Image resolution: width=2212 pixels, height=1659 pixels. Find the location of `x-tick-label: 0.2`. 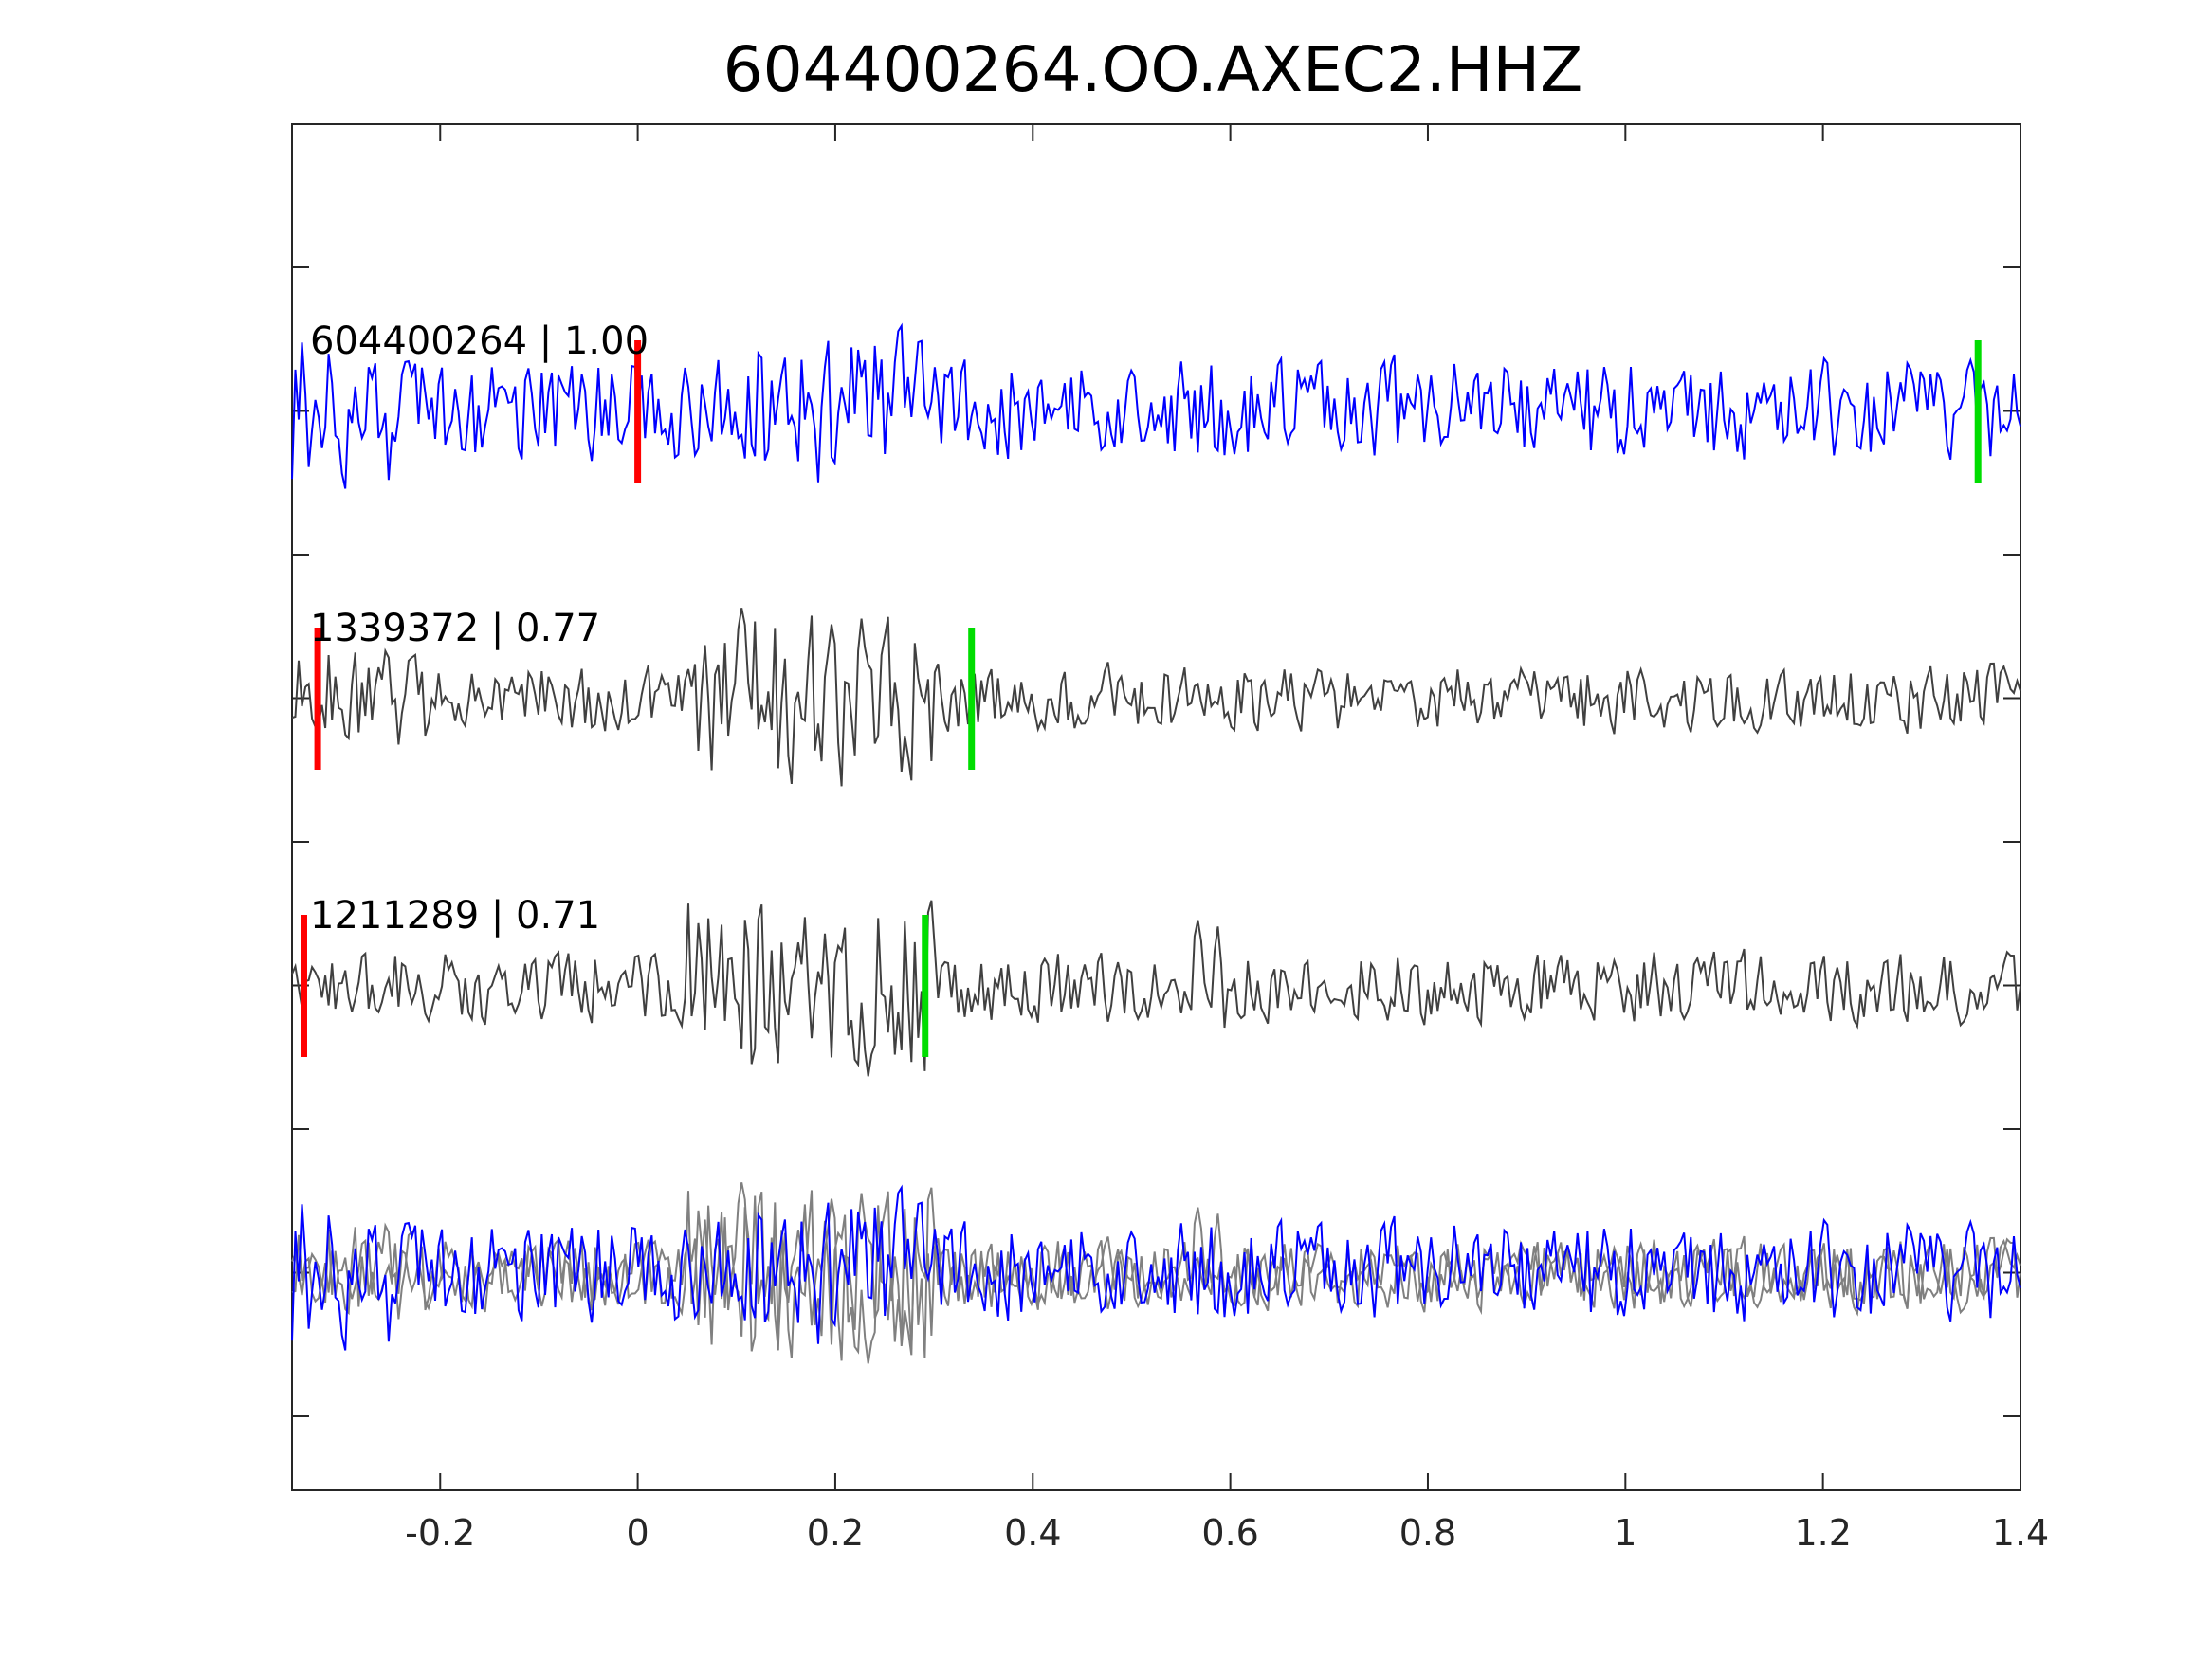

x-tick-label: 0.2 is located at coordinates (835, 1533).